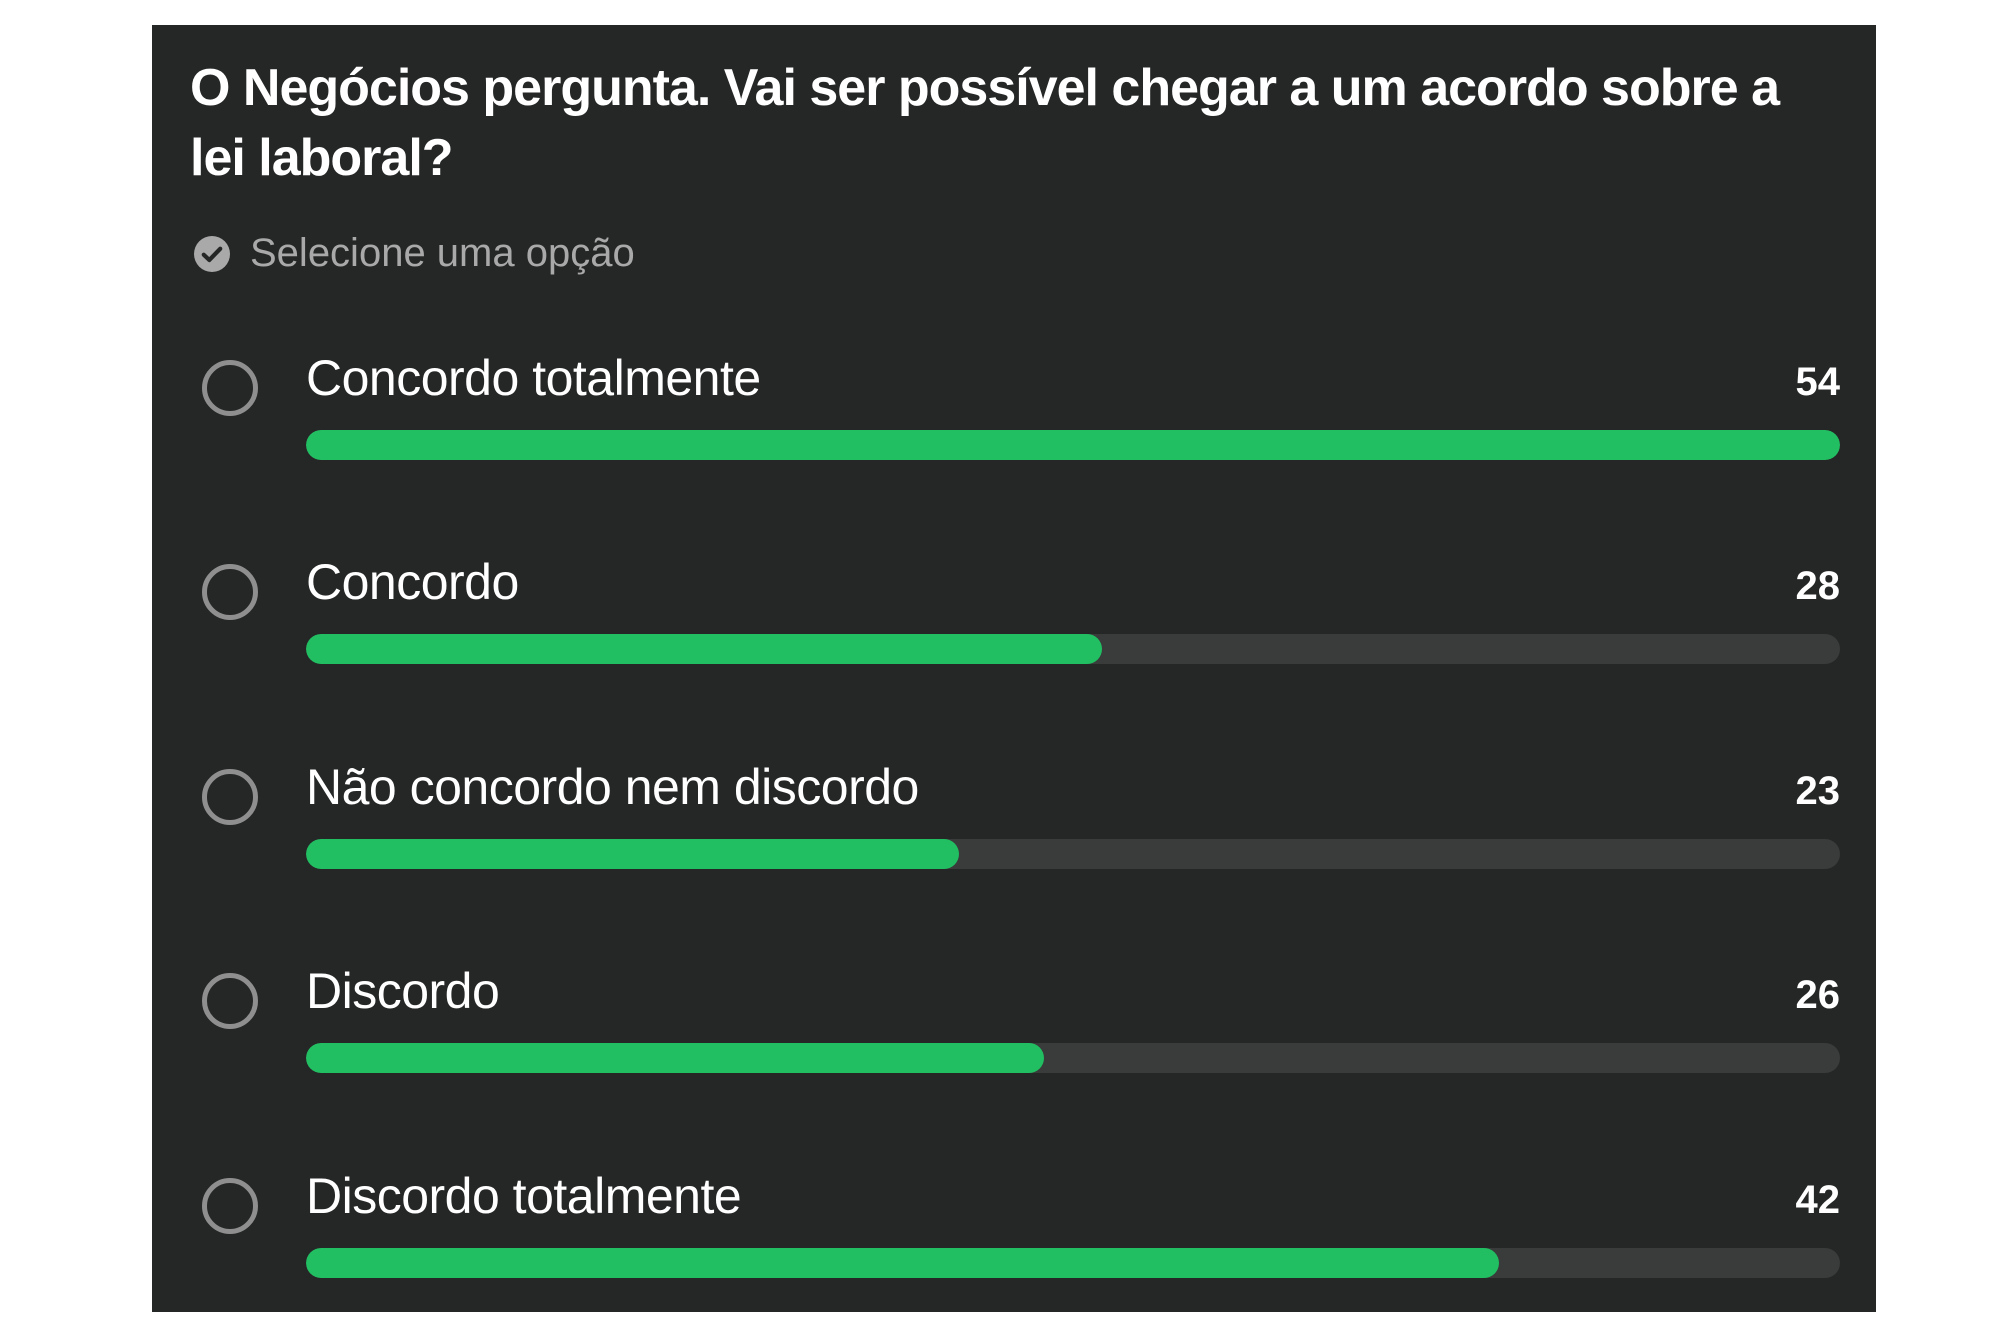 The image size is (2000, 1325). I want to click on poll-option-votes: 26, so click(1818, 995).